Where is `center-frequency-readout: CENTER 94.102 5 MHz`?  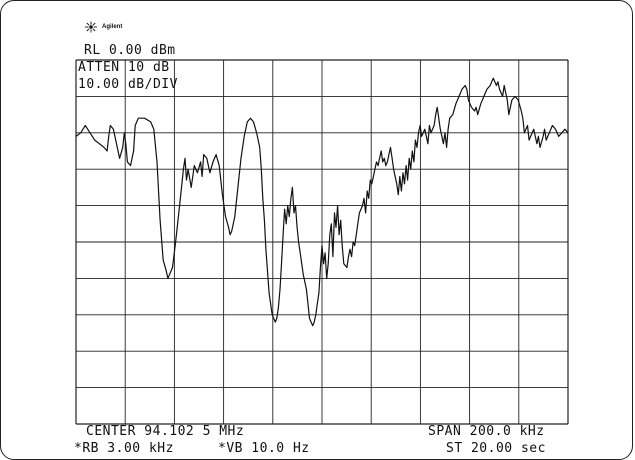
center-frequency-readout: CENTER 94.102 5 MHz is located at coordinates (165, 431).